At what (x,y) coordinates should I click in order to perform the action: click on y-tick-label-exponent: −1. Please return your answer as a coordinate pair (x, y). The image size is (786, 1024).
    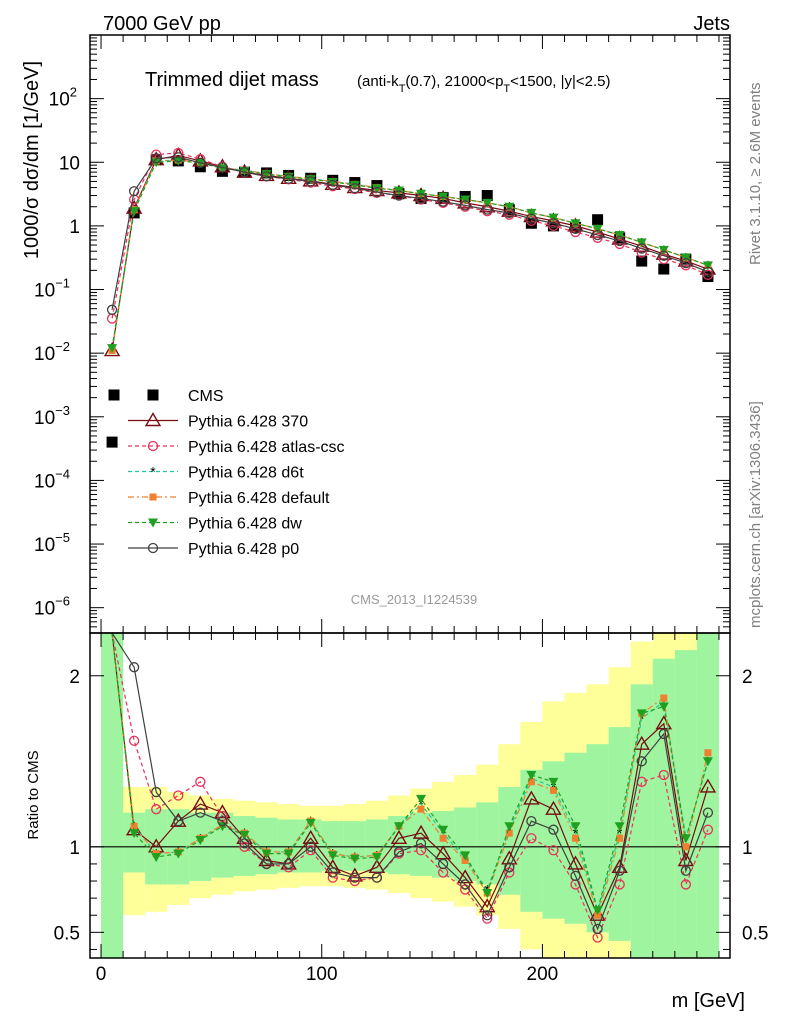
    Looking at the image, I should click on (62, 283).